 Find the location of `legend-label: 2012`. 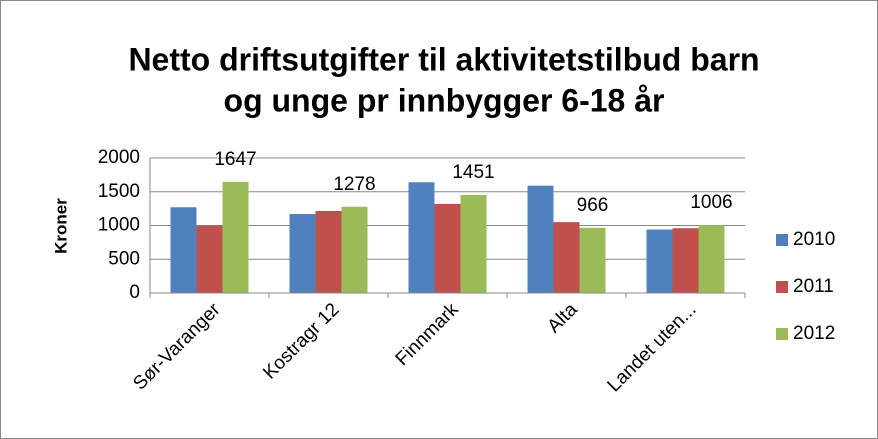

legend-label: 2012 is located at coordinates (814, 333).